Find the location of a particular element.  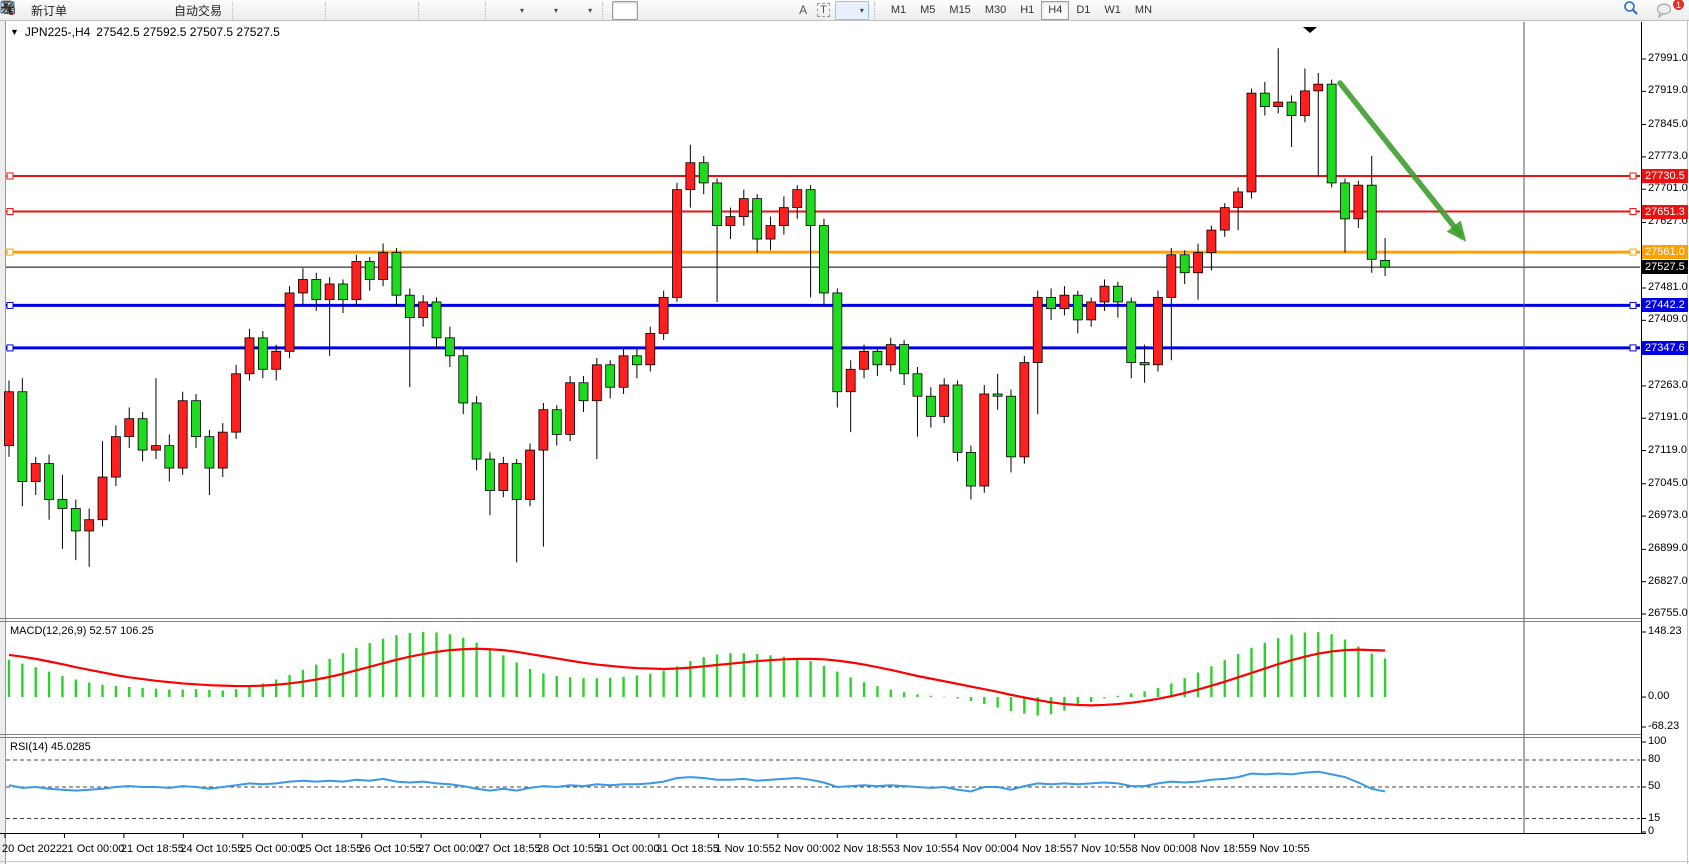

time-label: 27 Oct 00:00 is located at coordinates (450, 849).